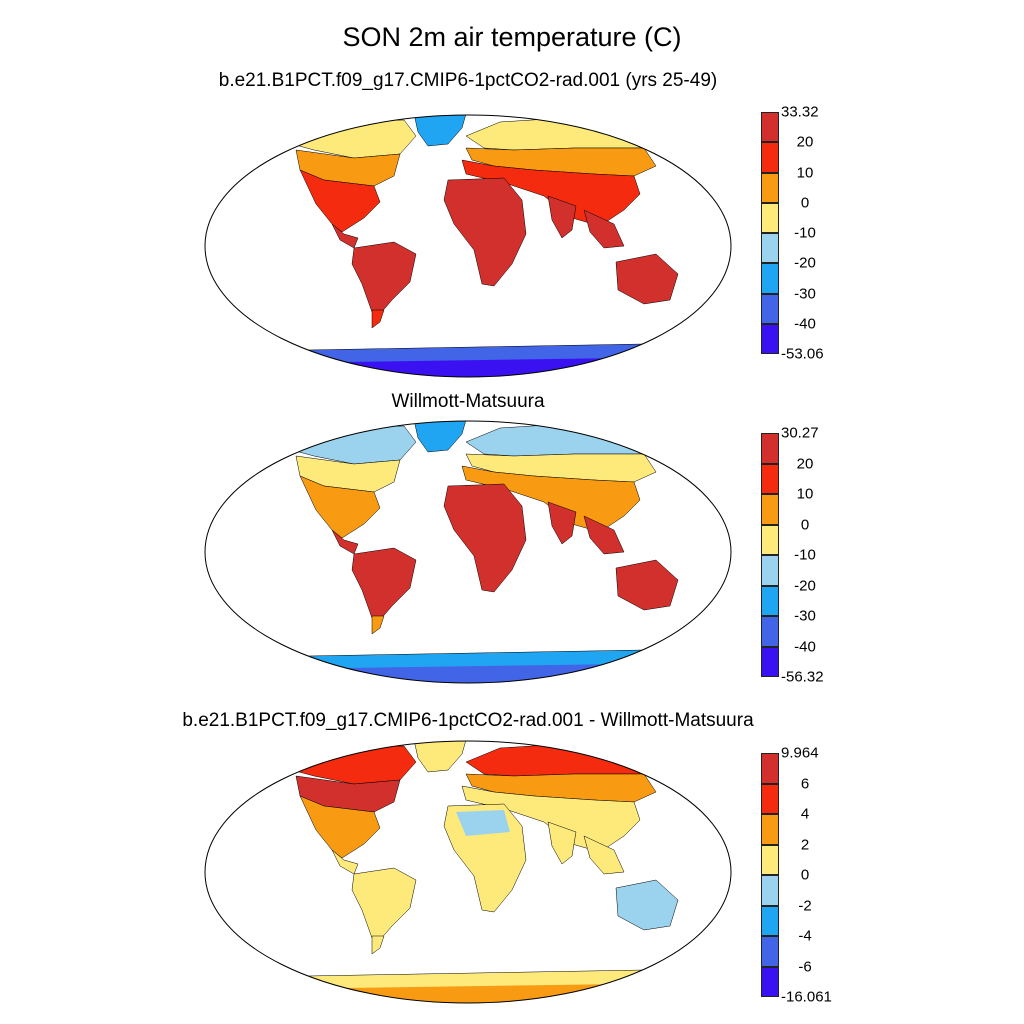  What do you see at coordinates (796, 875) in the screenshot?
I see `colorbar-difference: 9.964 6 4 2 0 -2 -4 -6 -16.061` at bounding box center [796, 875].